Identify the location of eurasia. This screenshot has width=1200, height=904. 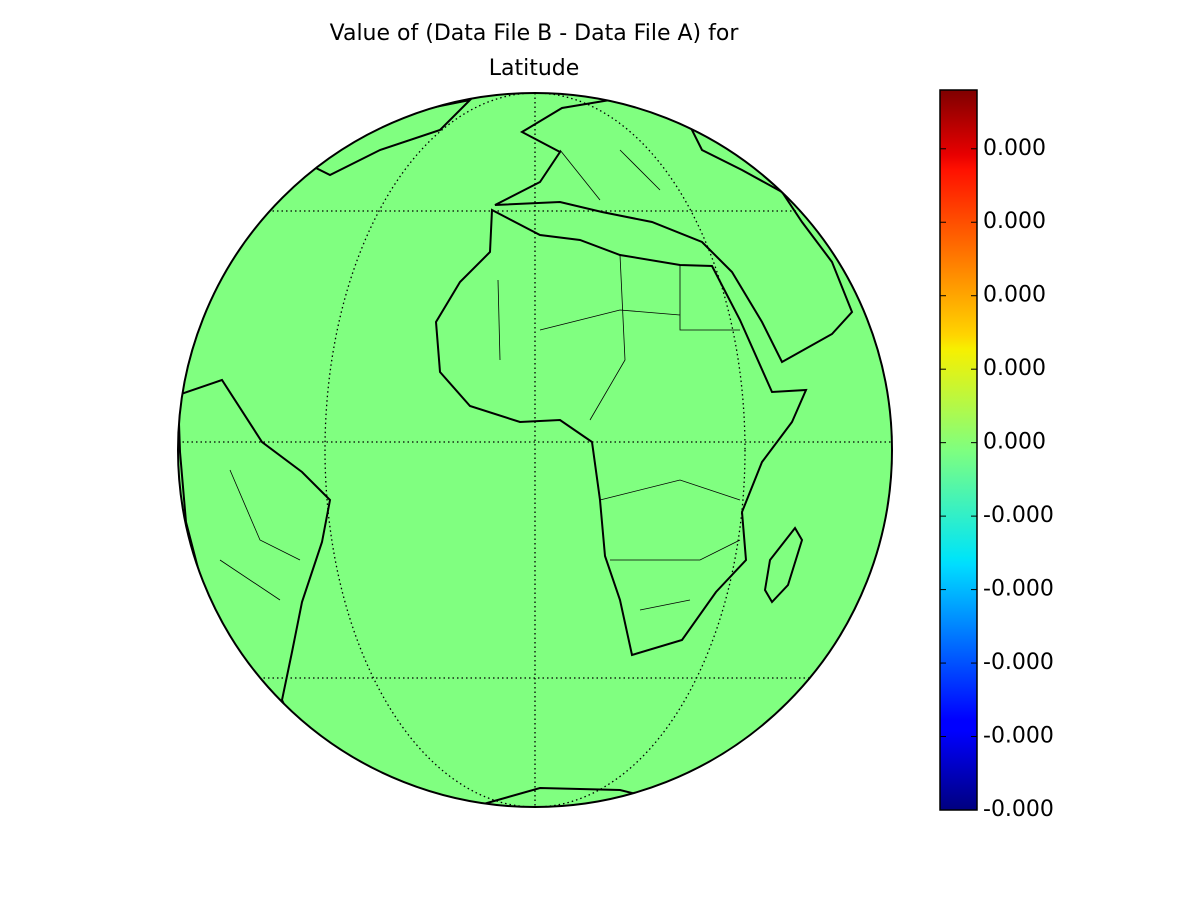
(674, 230).